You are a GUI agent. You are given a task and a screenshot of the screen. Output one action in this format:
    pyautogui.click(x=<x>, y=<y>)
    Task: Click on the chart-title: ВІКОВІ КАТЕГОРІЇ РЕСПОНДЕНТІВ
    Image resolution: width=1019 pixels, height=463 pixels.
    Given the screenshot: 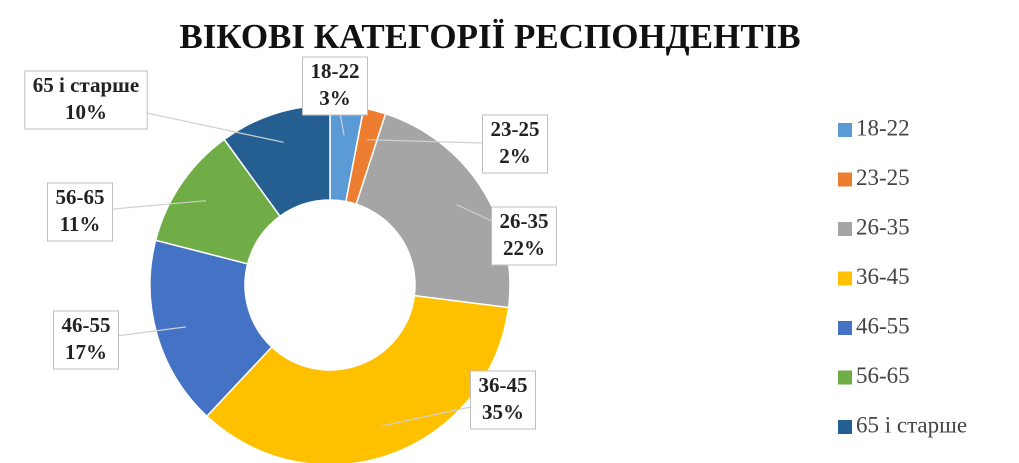 What is the action you would take?
    pyautogui.click(x=489, y=36)
    